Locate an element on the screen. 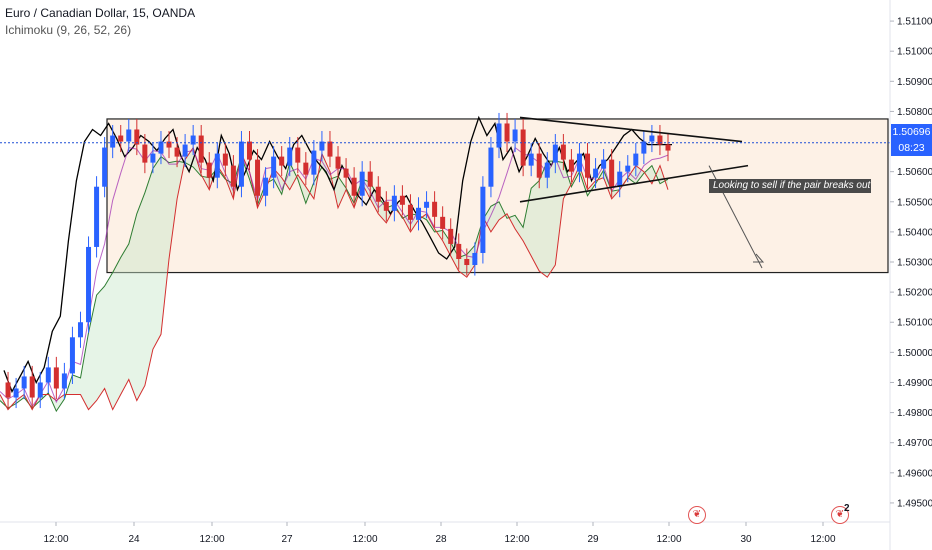 The height and width of the screenshot is (550, 932). y-tick-label: 1.49900 is located at coordinates (914, 383).